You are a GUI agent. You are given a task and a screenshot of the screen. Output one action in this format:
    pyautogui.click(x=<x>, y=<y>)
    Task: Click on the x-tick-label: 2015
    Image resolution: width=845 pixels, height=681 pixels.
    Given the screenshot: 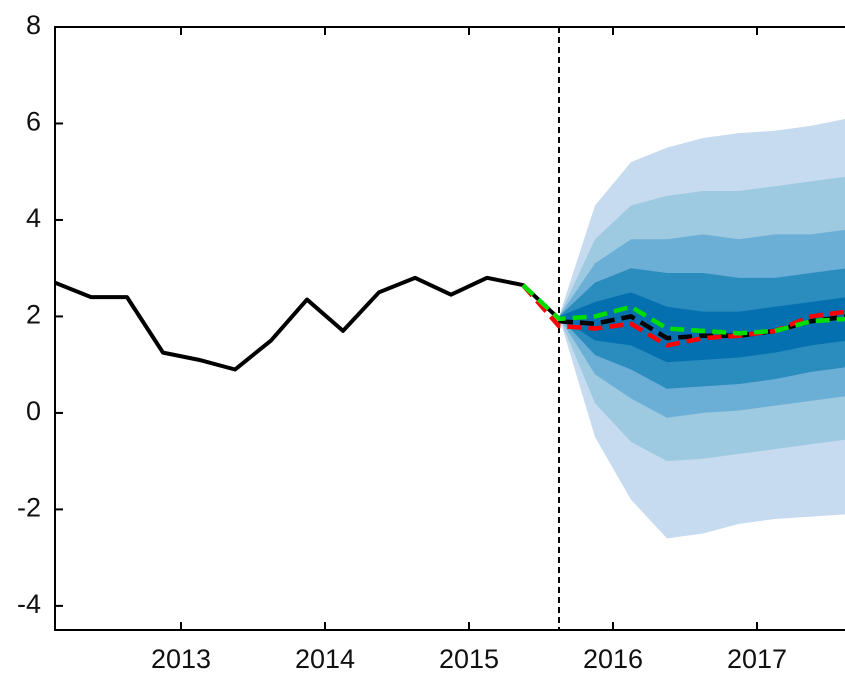 What is the action you would take?
    pyautogui.click(x=469, y=659)
    